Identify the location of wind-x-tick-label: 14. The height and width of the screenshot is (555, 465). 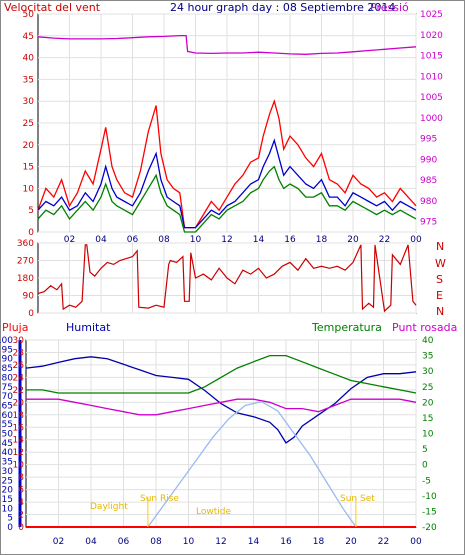
(259, 240).